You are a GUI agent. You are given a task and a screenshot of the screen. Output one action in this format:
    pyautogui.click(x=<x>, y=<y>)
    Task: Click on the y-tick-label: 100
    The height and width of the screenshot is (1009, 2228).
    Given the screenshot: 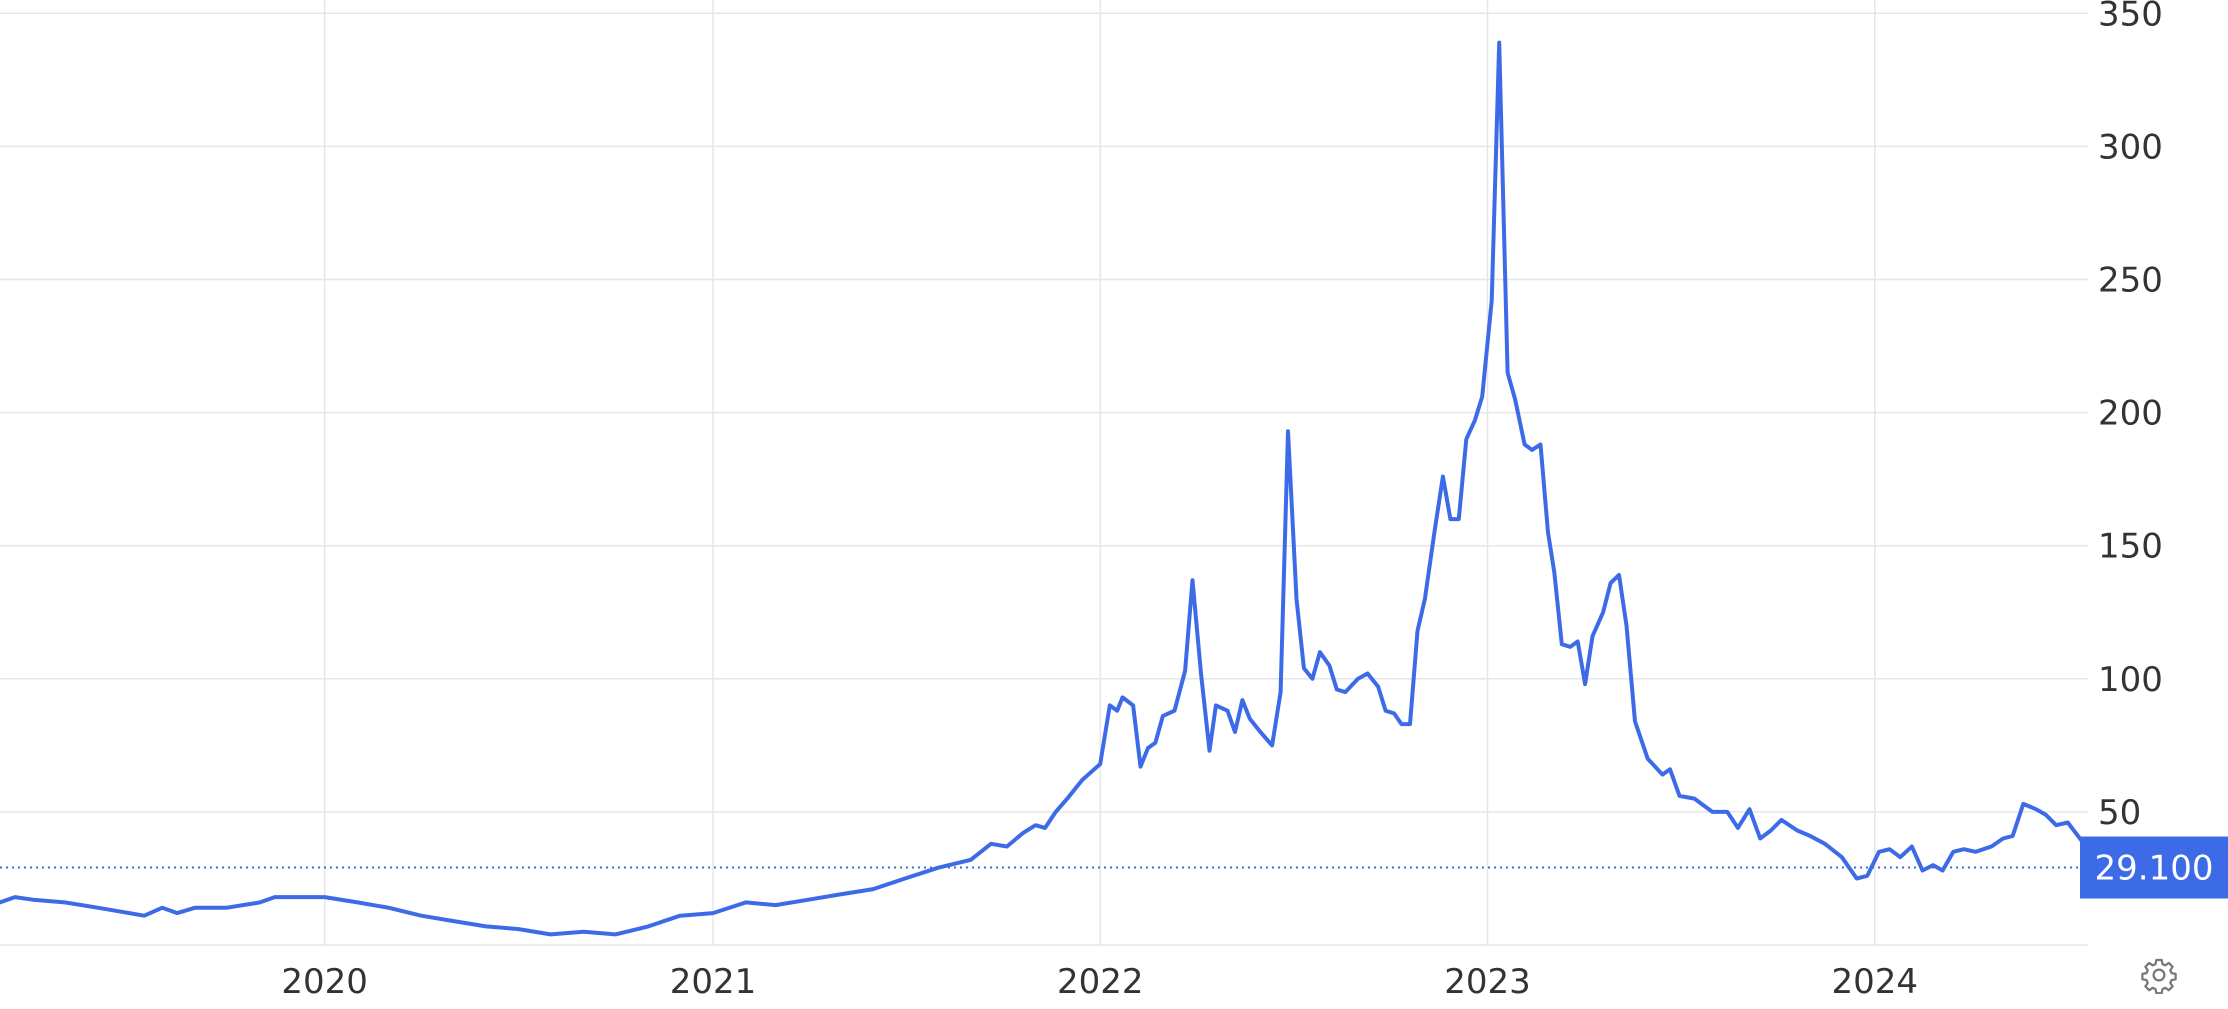 What is the action you would take?
    pyautogui.click(x=2130, y=680)
    